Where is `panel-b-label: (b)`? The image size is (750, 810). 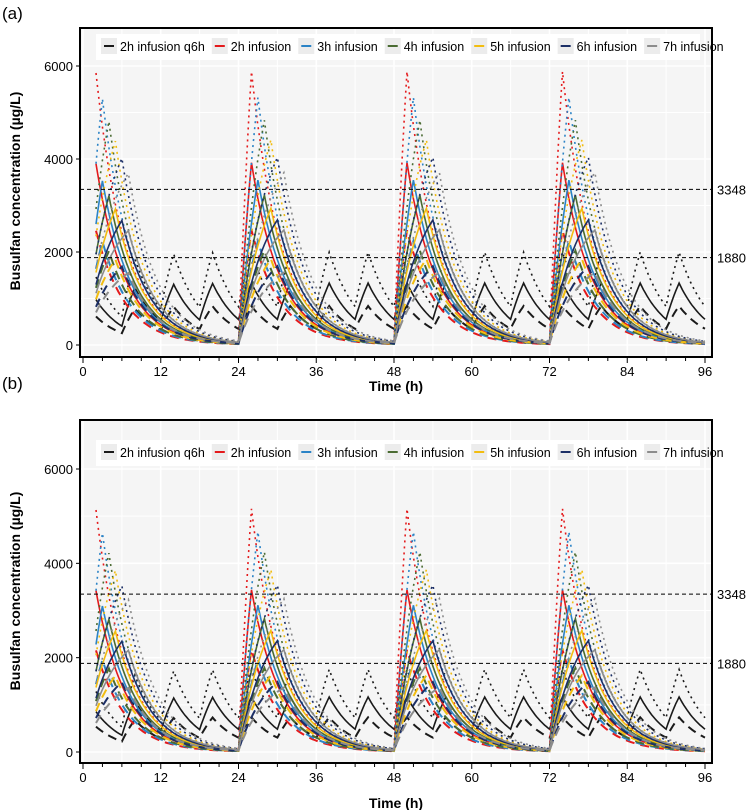
panel-b-label: (b) is located at coordinates (12, 383).